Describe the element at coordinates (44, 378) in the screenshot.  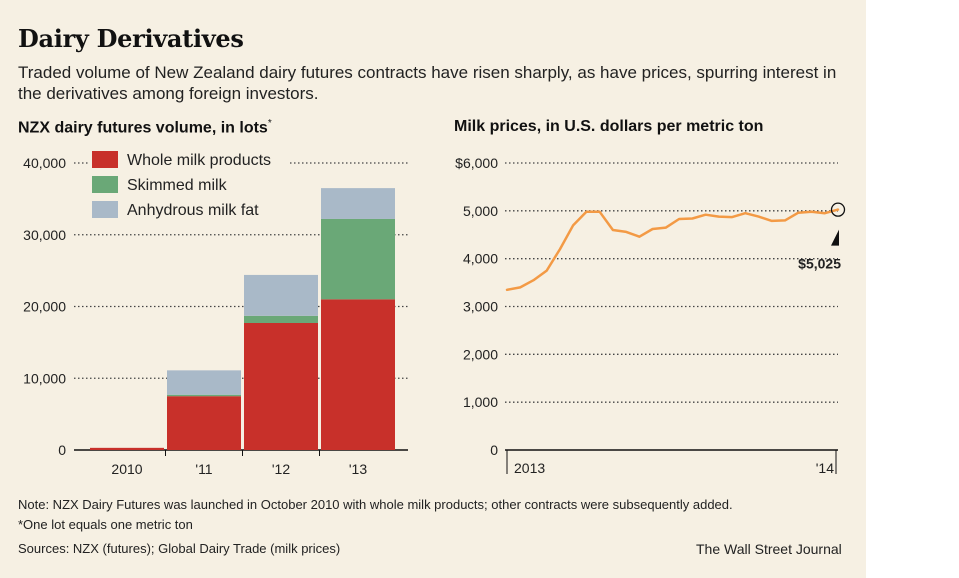
I see `volume-y-tick-label: 10,000` at that location.